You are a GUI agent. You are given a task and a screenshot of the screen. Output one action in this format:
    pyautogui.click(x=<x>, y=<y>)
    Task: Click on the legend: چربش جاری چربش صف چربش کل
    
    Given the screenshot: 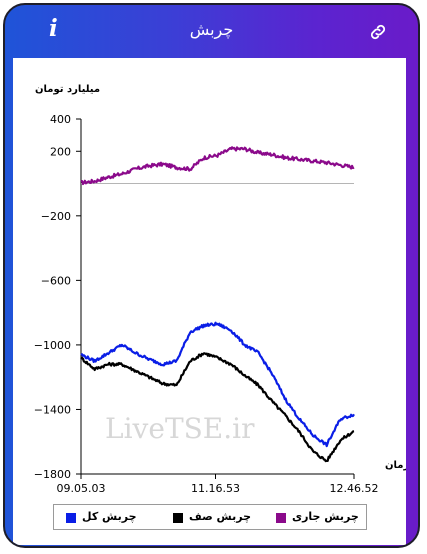 What is the action you would take?
    pyautogui.click(x=210, y=517)
    